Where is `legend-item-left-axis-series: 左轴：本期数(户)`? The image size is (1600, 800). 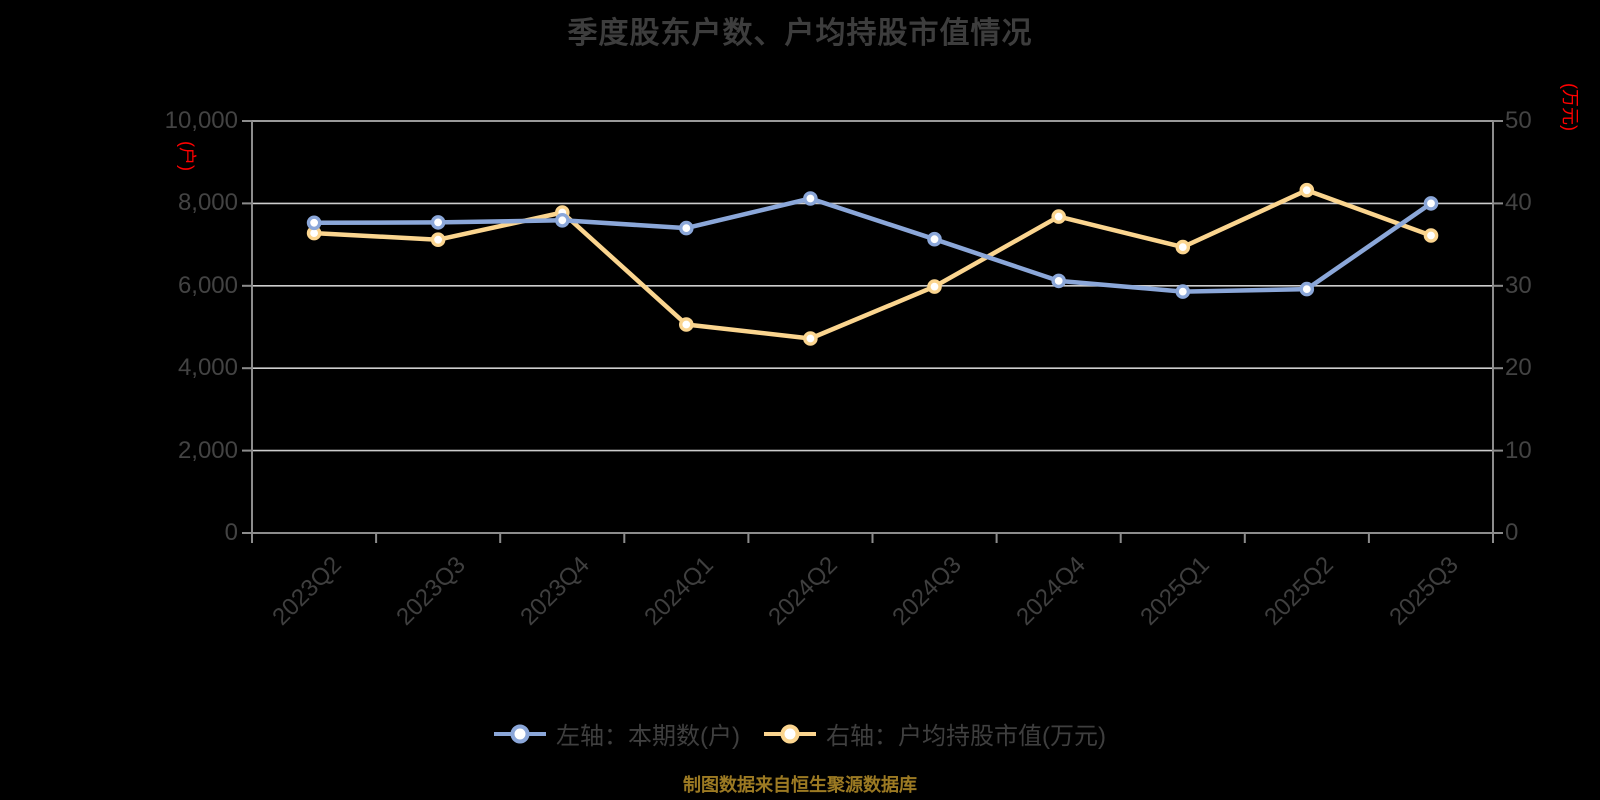 legend-item-left-axis-series: 左轴：本期数(户) is located at coordinates (617, 733).